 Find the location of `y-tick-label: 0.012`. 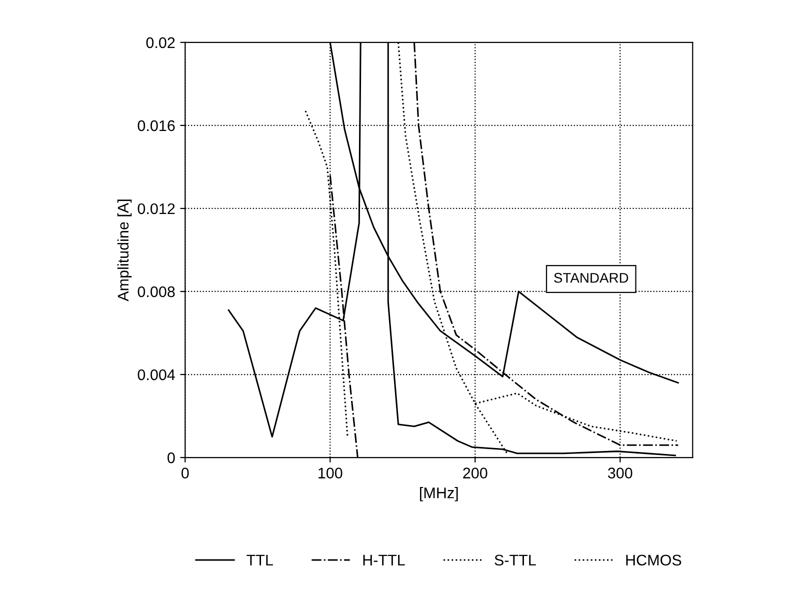

y-tick-label: 0.012 is located at coordinates (156, 208).